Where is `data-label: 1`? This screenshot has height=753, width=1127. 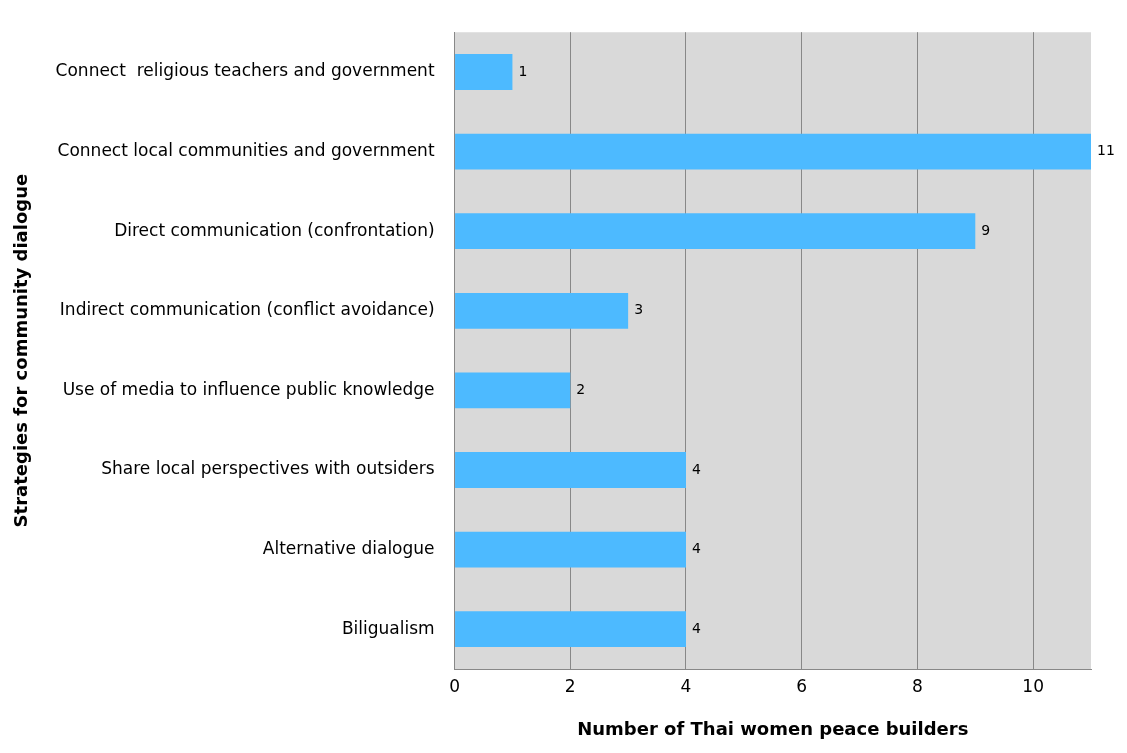 data-label: 1 is located at coordinates (523, 70).